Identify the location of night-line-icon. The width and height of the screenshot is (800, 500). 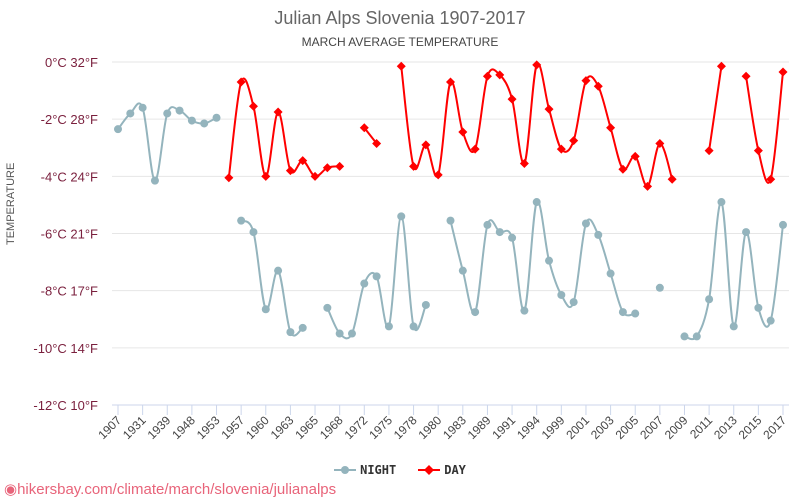
(345, 470).